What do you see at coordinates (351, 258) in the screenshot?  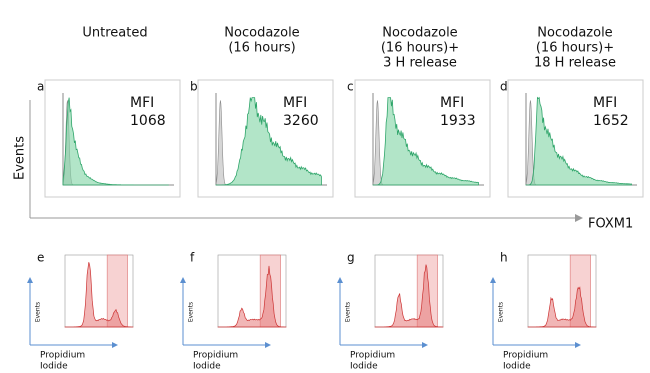 I see `bottom-letter: g` at bounding box center [351, 258].